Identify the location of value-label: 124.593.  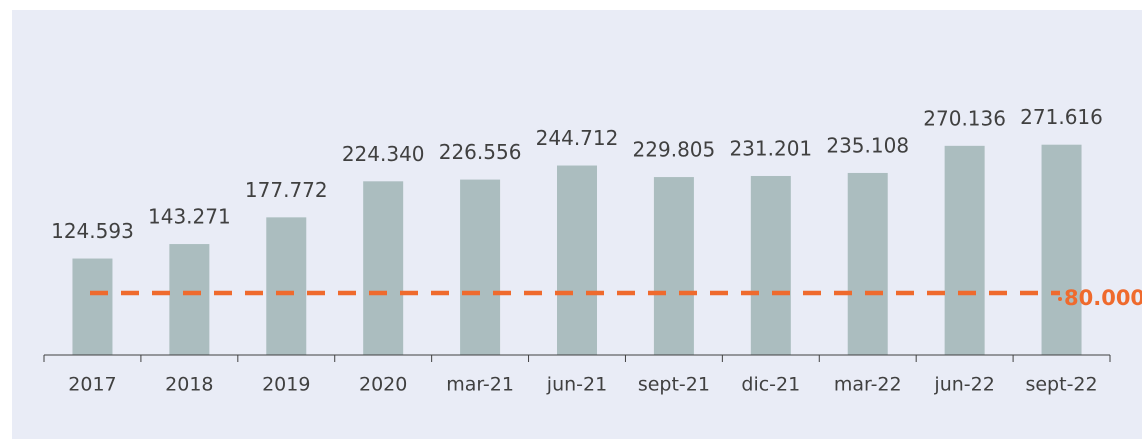
(92, 231).